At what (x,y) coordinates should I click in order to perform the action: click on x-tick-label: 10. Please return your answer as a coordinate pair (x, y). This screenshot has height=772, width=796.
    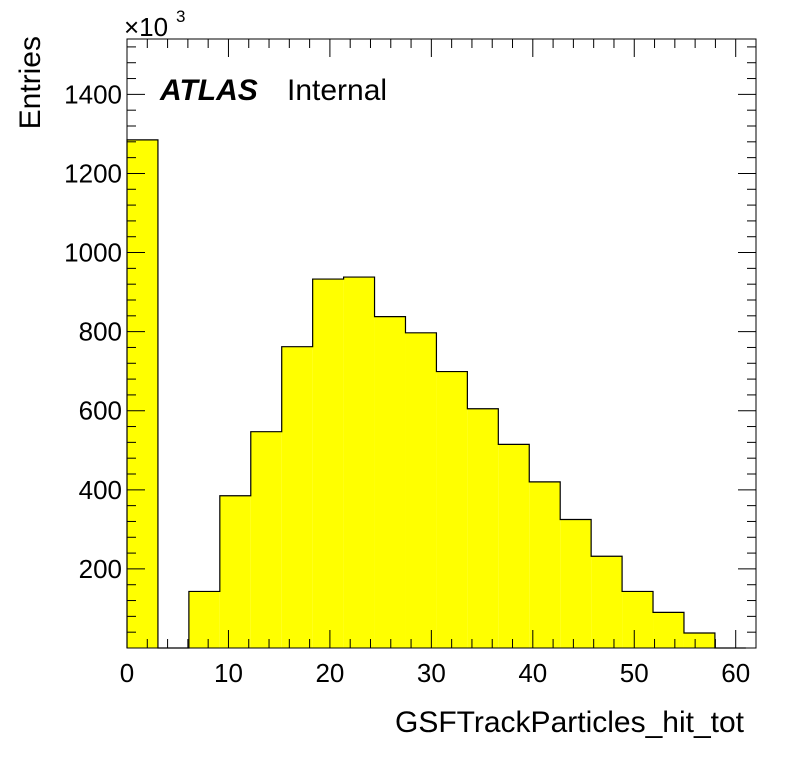
    Looking at the image, I should click on (228, 673).